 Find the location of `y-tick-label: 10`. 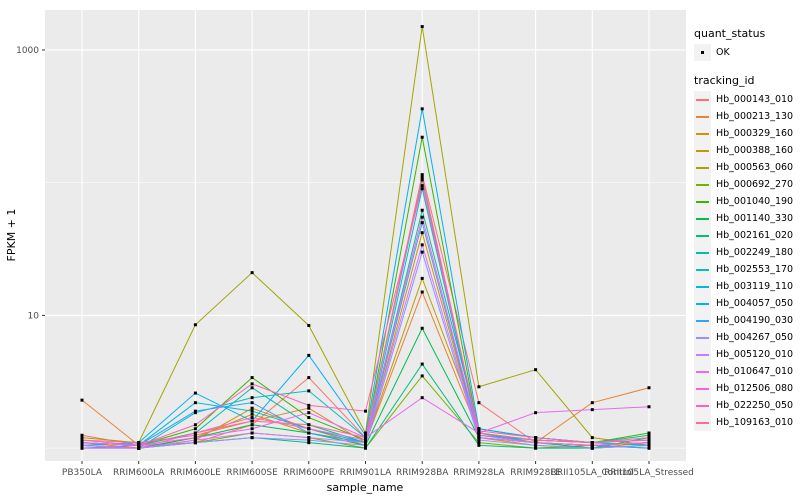

y-tick-label: 10 is located at coordinates (34, 316).